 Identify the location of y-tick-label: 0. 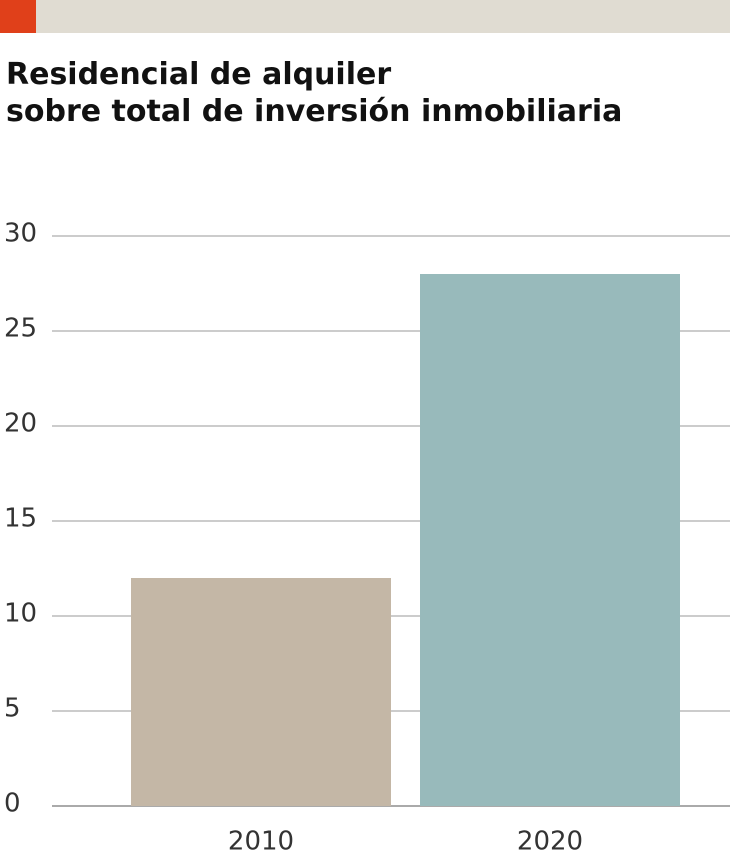
(12, 804).